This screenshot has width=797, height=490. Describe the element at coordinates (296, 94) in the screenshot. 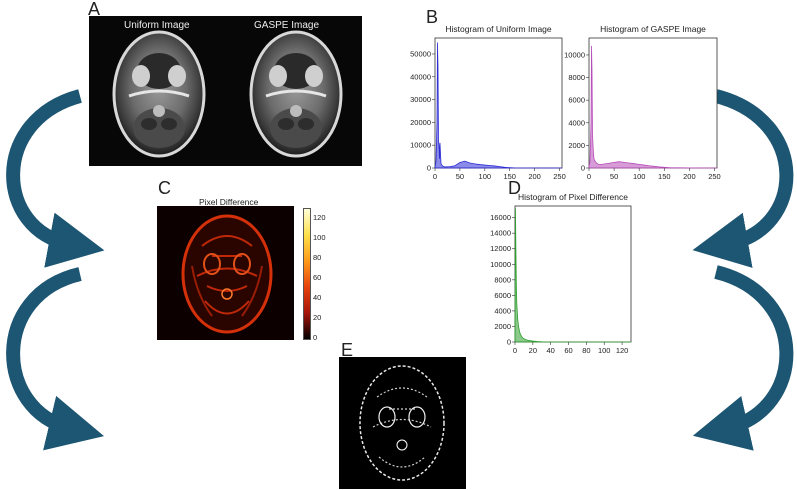

I see `gaspe-mri-image` at that location.